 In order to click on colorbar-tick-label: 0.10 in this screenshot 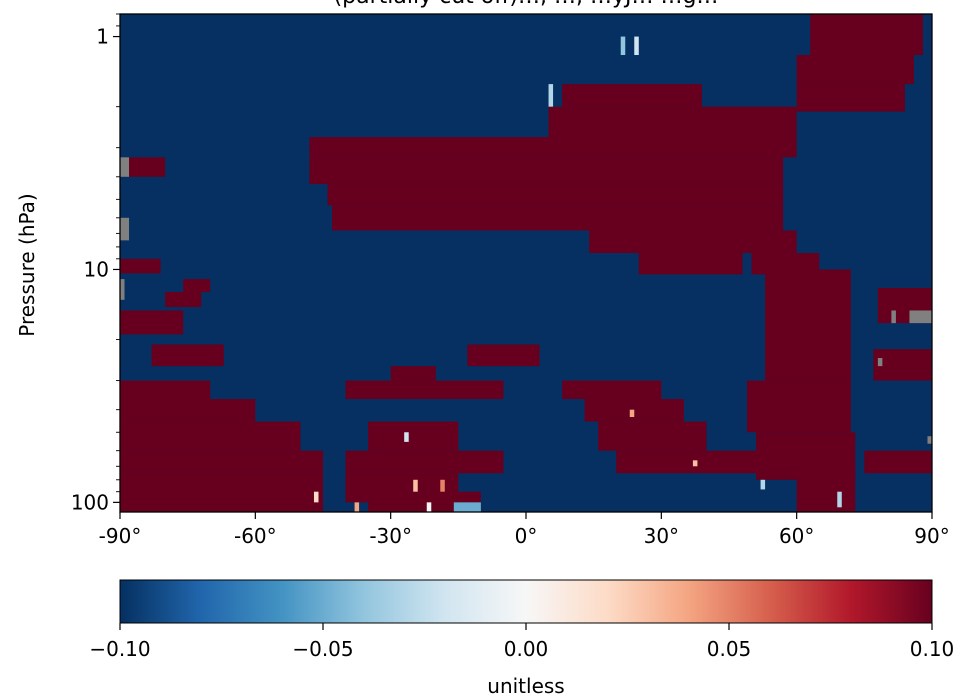, I will do `click(932, 649)`.